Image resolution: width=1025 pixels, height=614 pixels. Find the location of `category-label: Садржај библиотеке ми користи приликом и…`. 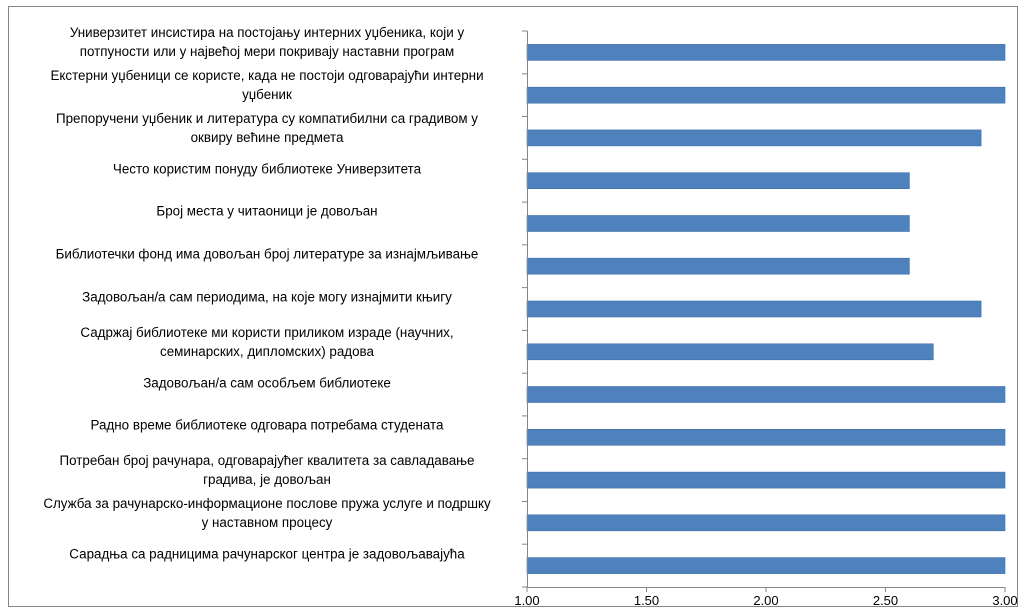

category-label: Садржај библиотеке ми користи приликом и… is located at coordinates (267, 342).